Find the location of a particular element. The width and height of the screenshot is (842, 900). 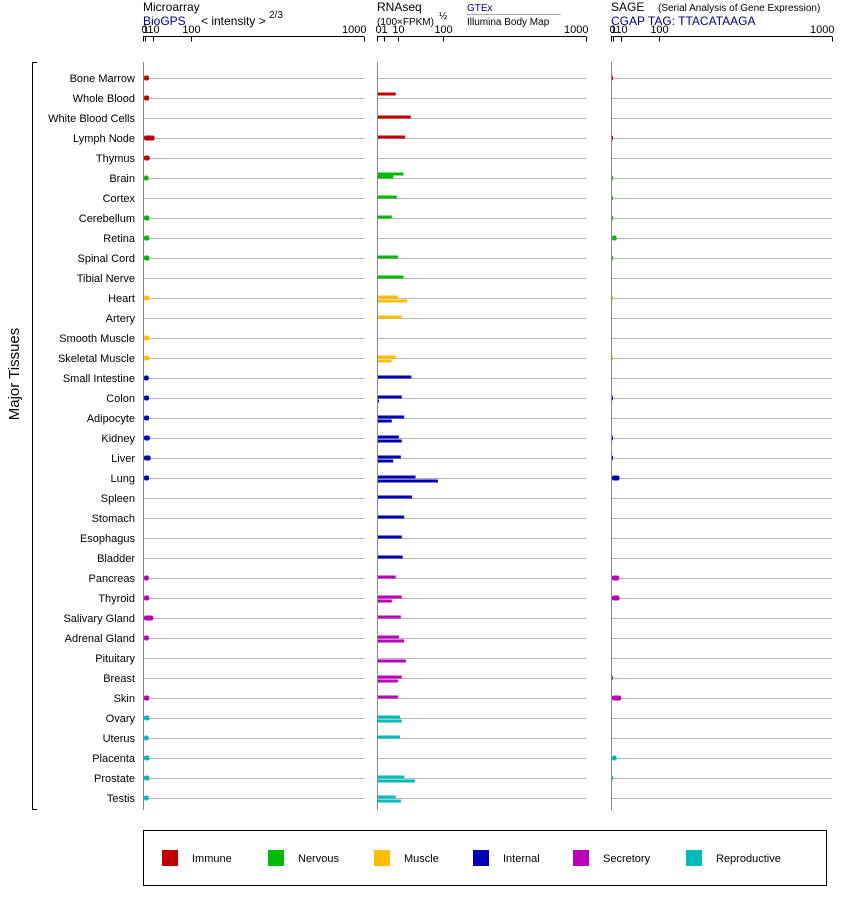

tissue-label: Prostate is located at coordinates (114, 779).